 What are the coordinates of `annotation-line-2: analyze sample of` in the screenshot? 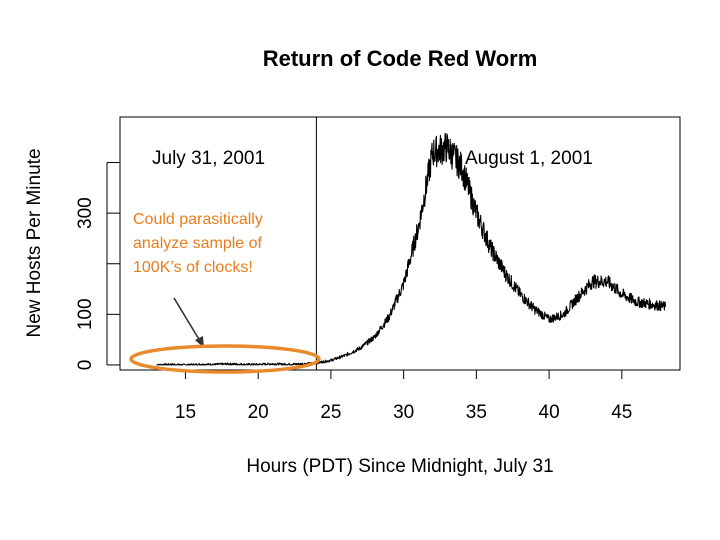 It's located at (198, 243).